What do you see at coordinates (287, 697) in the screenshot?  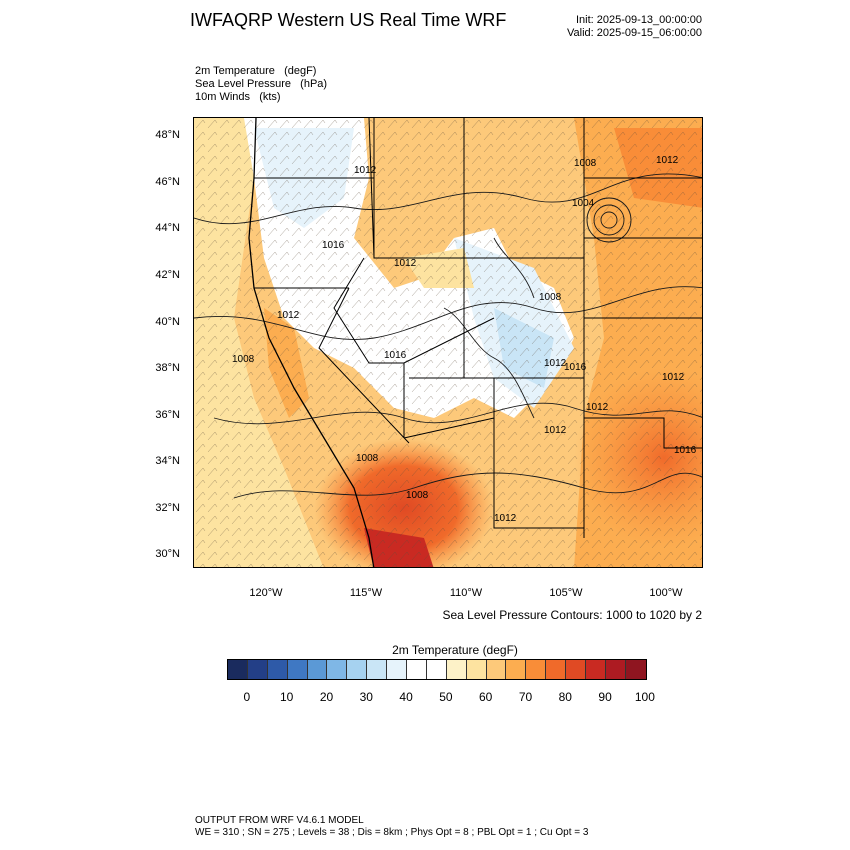 I see `colorbar-label: 10` at bounding box center [287, 697].